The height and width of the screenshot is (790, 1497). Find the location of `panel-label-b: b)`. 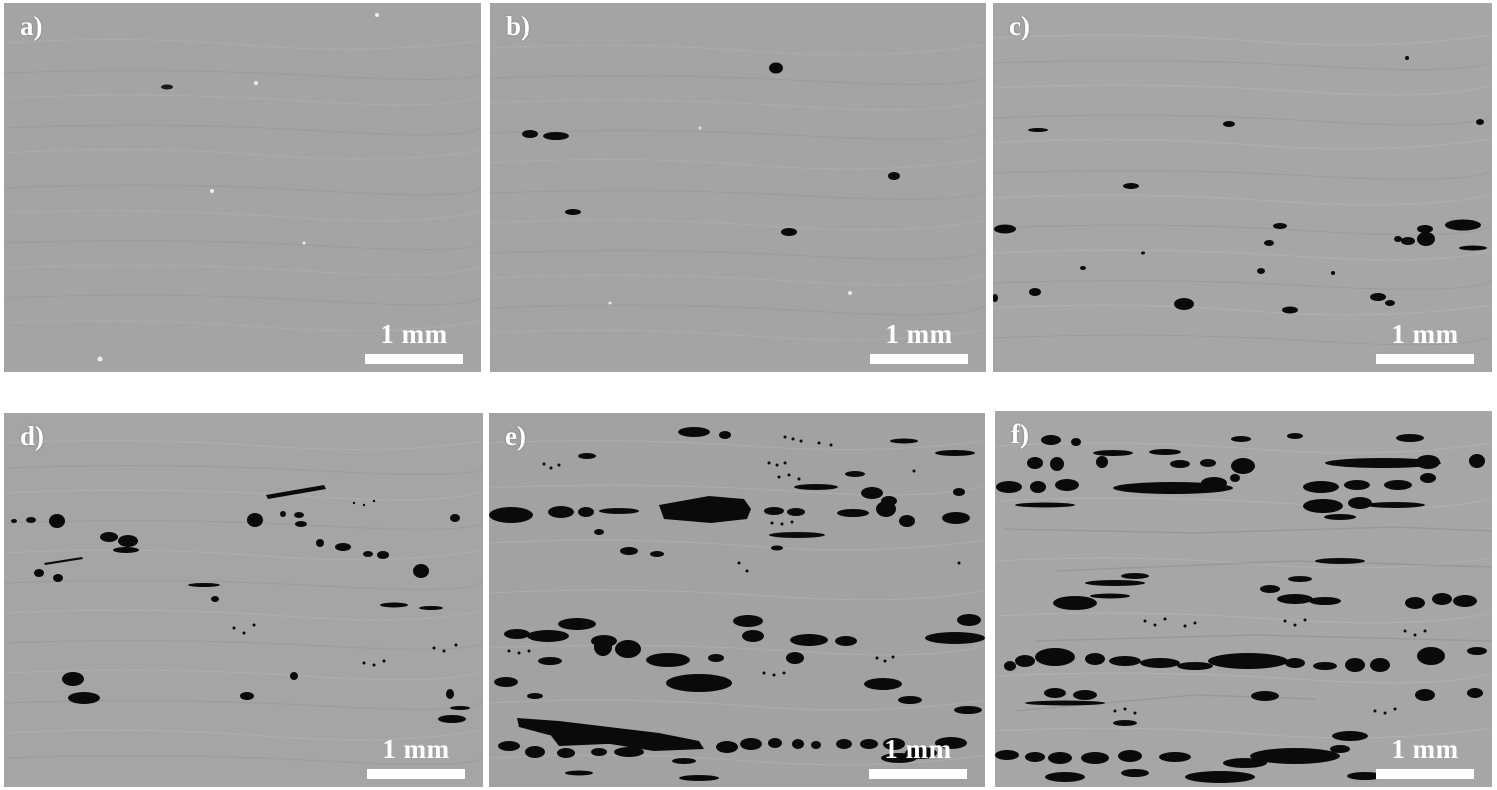

panel-label-b: b) is located at coordinates (518, 26).